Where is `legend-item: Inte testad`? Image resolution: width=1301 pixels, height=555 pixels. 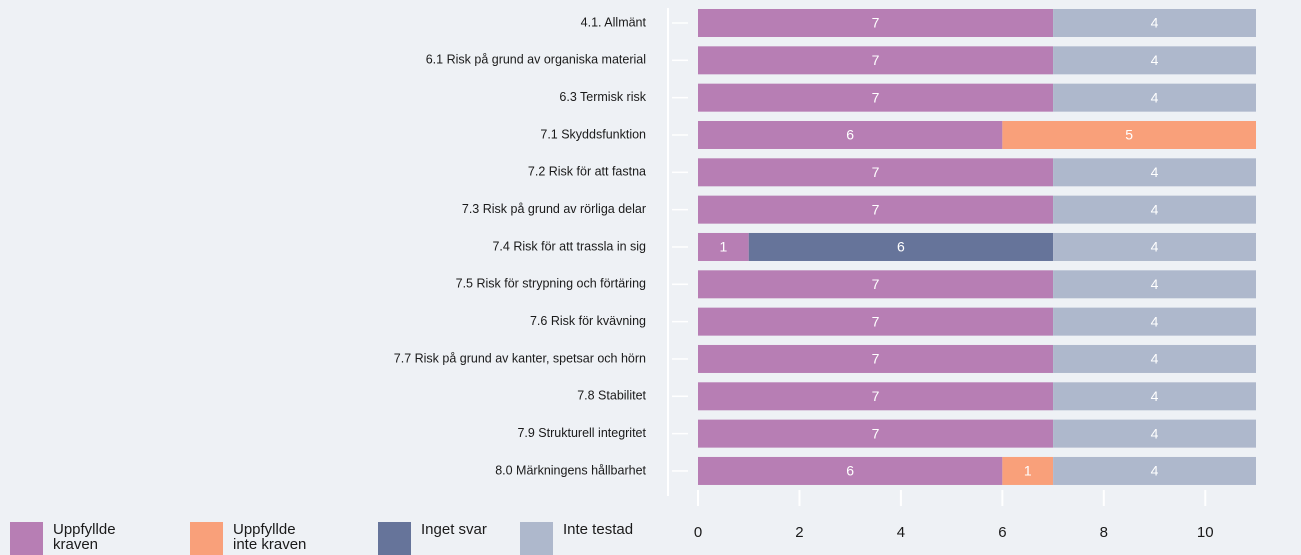
legend-item: Inte testad is located at coordinates (581, 538).